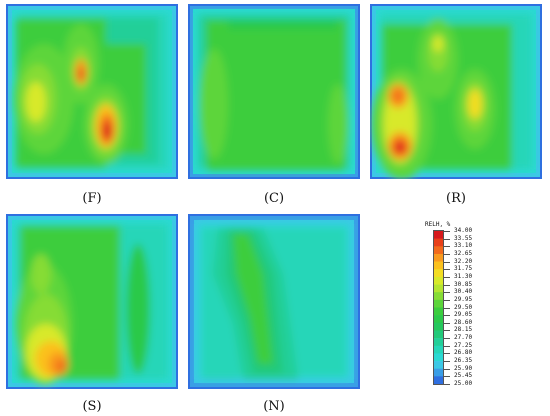 Image resolution: width=550 pixels, height=416 pixels. I want to click on legend-value-label: 29.50, so click(463, 307).